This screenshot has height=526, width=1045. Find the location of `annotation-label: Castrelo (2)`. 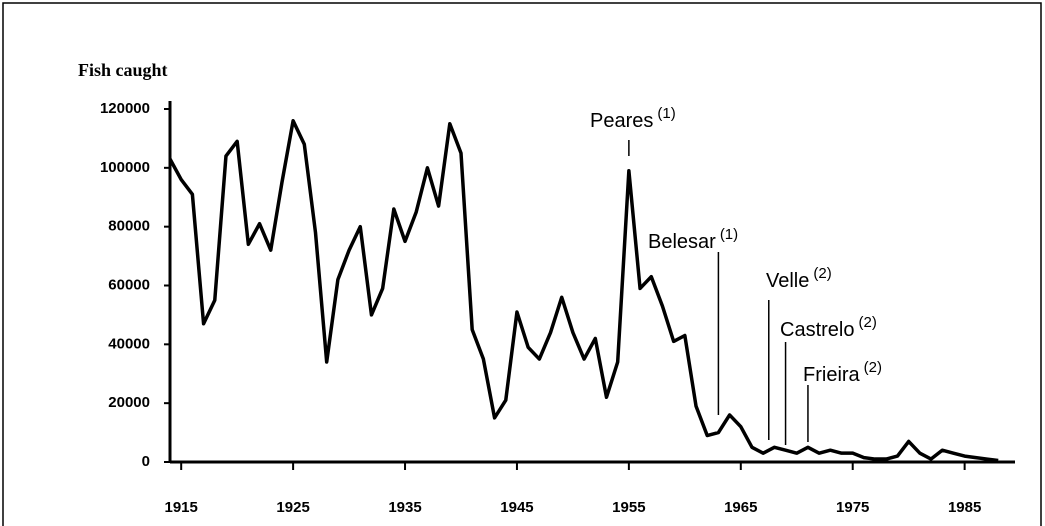

annotation-label: Castrelo (2) is located at coordinates (828, 327).